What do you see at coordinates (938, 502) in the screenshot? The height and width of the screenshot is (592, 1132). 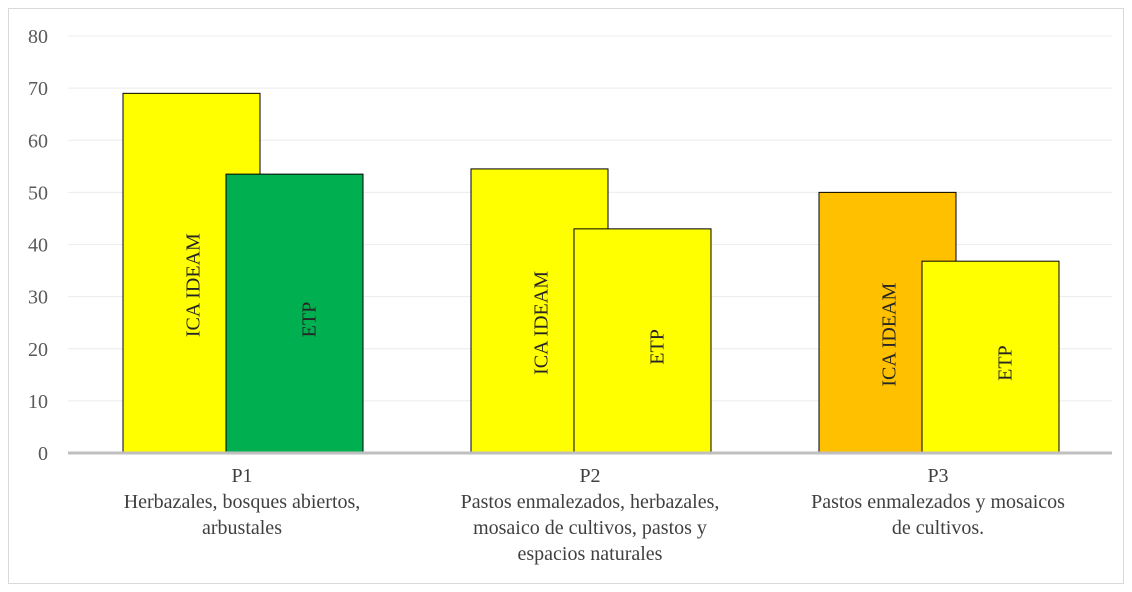 I see `x-category-description: Pastos enmalezados y mosaicos` at bounding box center [938, 502].